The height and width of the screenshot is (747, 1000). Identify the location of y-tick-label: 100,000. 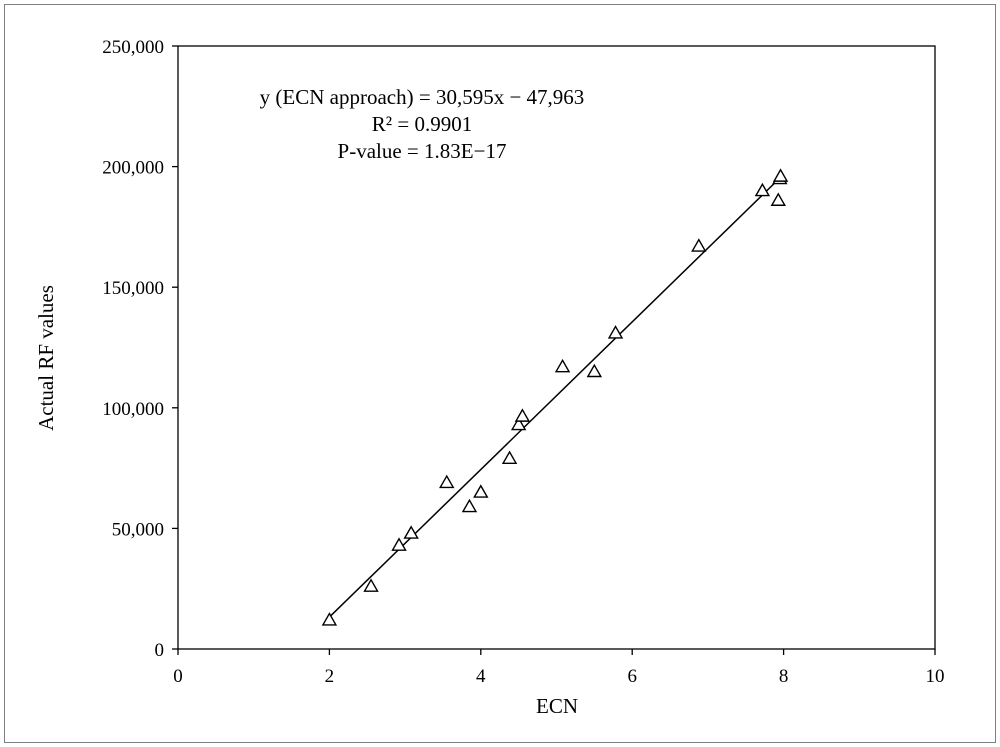
(133, 409).